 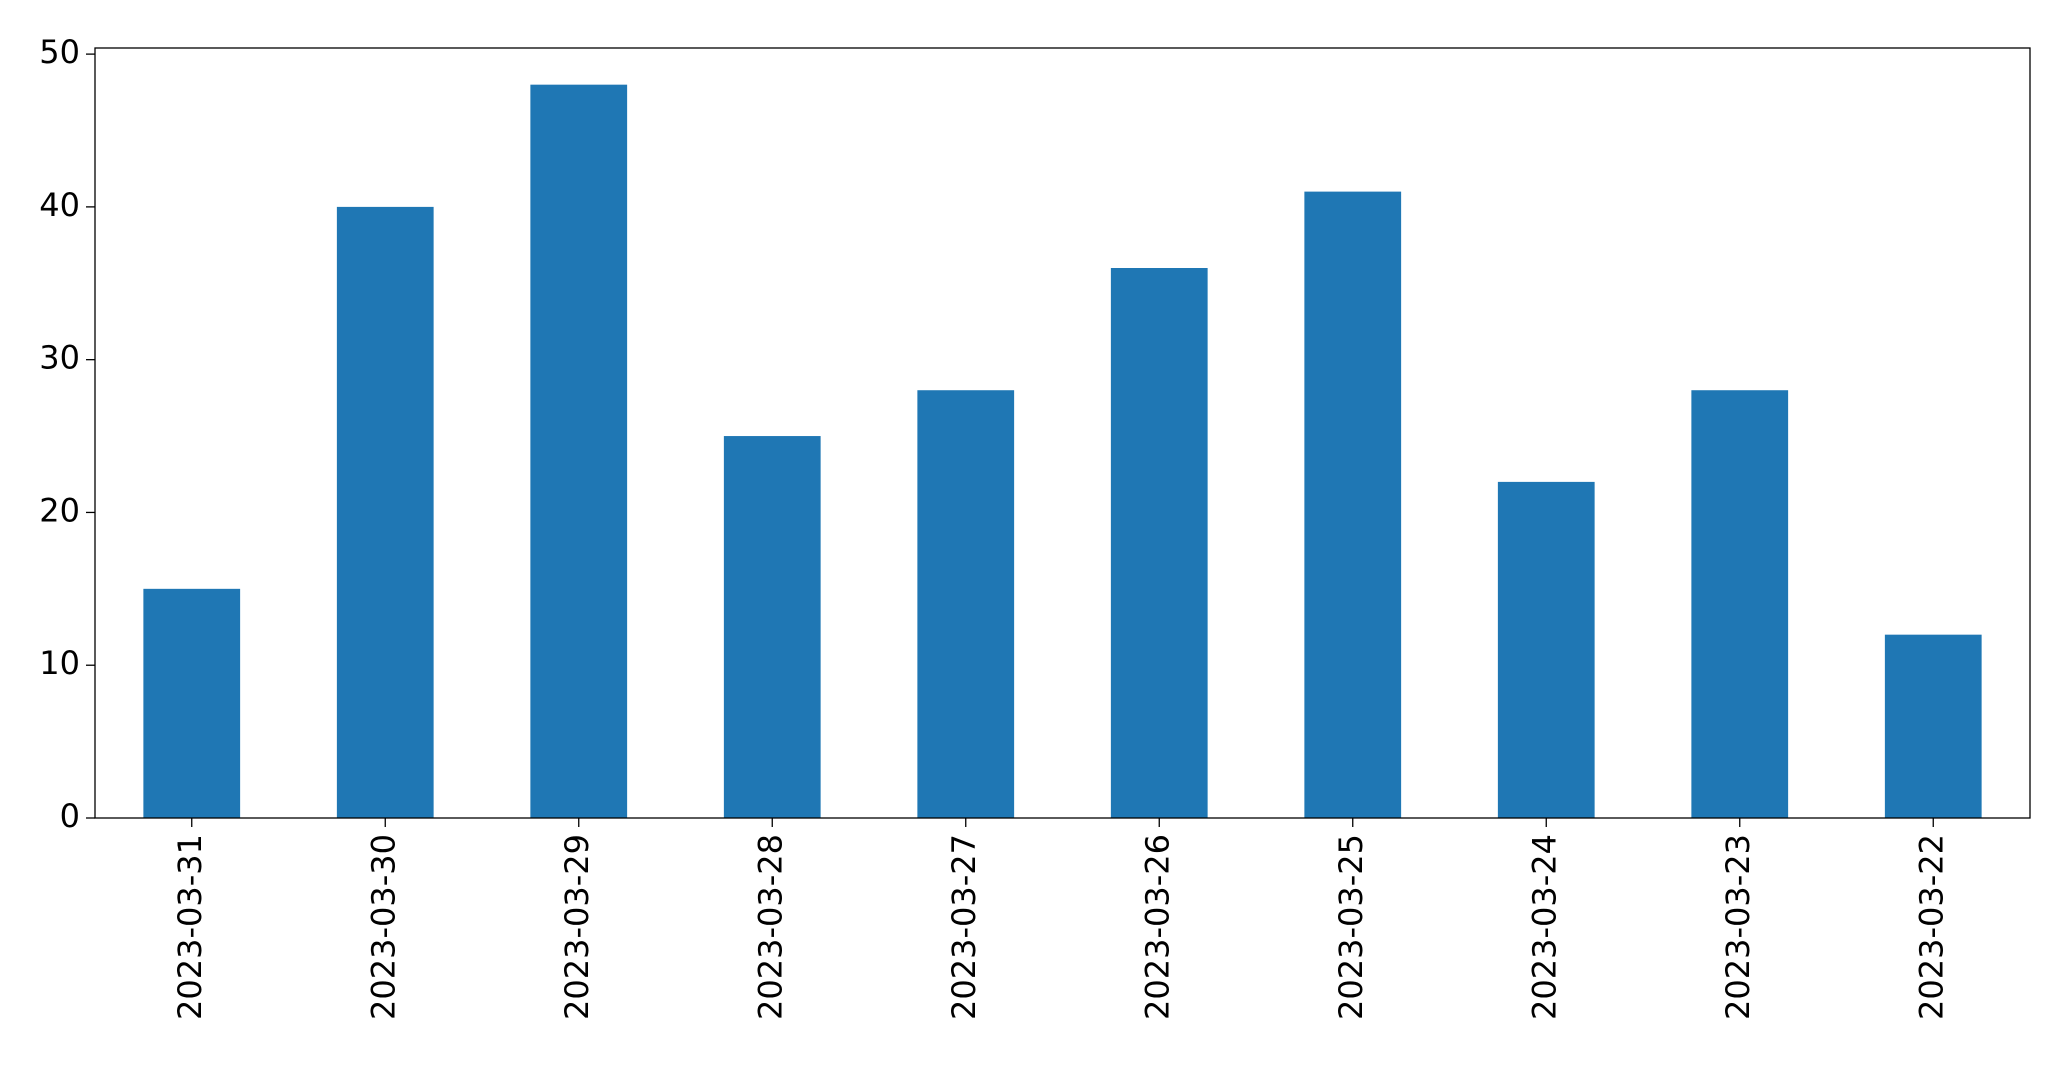 I want to click on y-tick-label: 30, so click(x=59, y=358).